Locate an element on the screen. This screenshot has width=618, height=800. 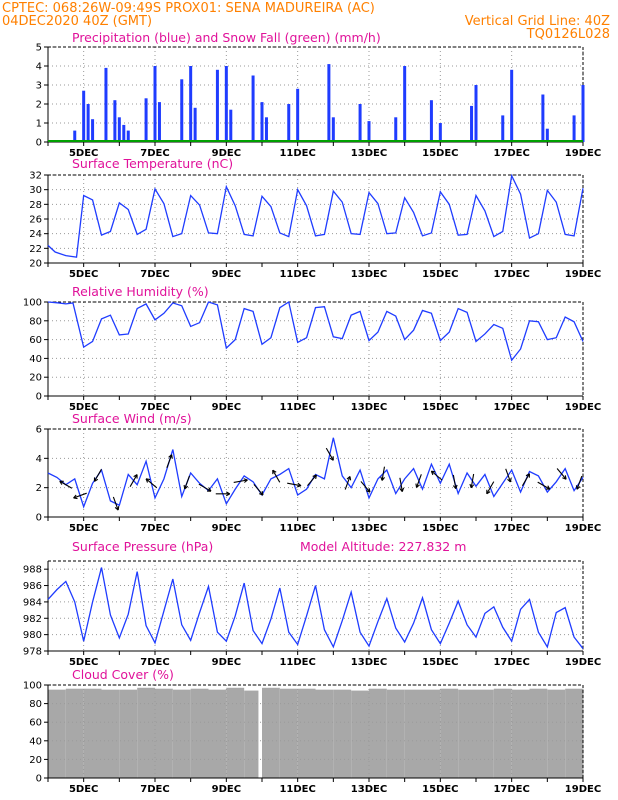
panel-title: Relative Humidity (%) is located at coordinates (140, 291).